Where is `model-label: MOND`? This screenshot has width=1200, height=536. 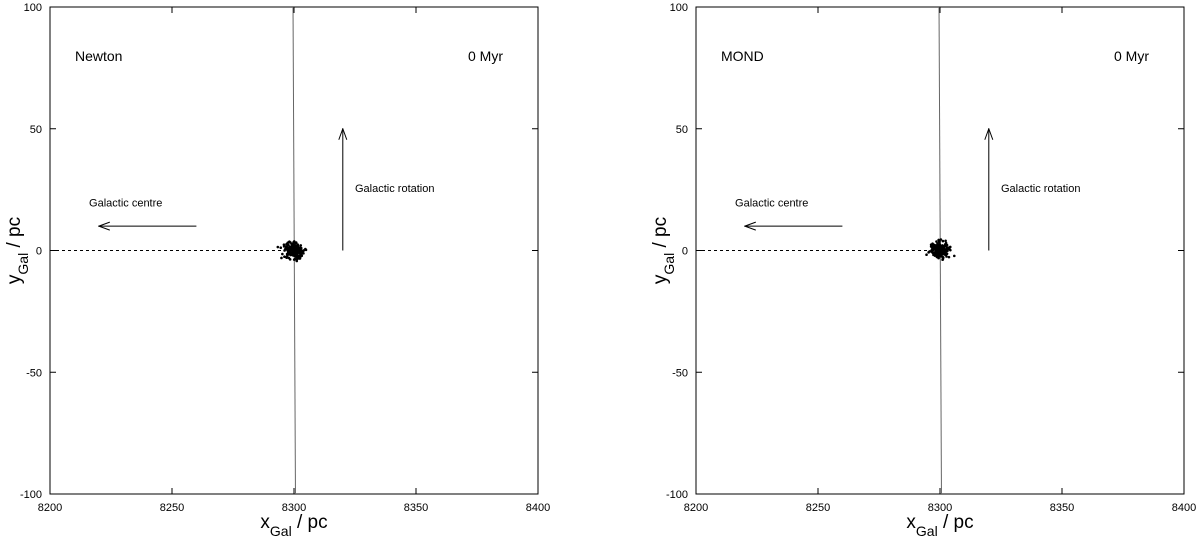
model-label: MOND is located at coordinates (742, 56).